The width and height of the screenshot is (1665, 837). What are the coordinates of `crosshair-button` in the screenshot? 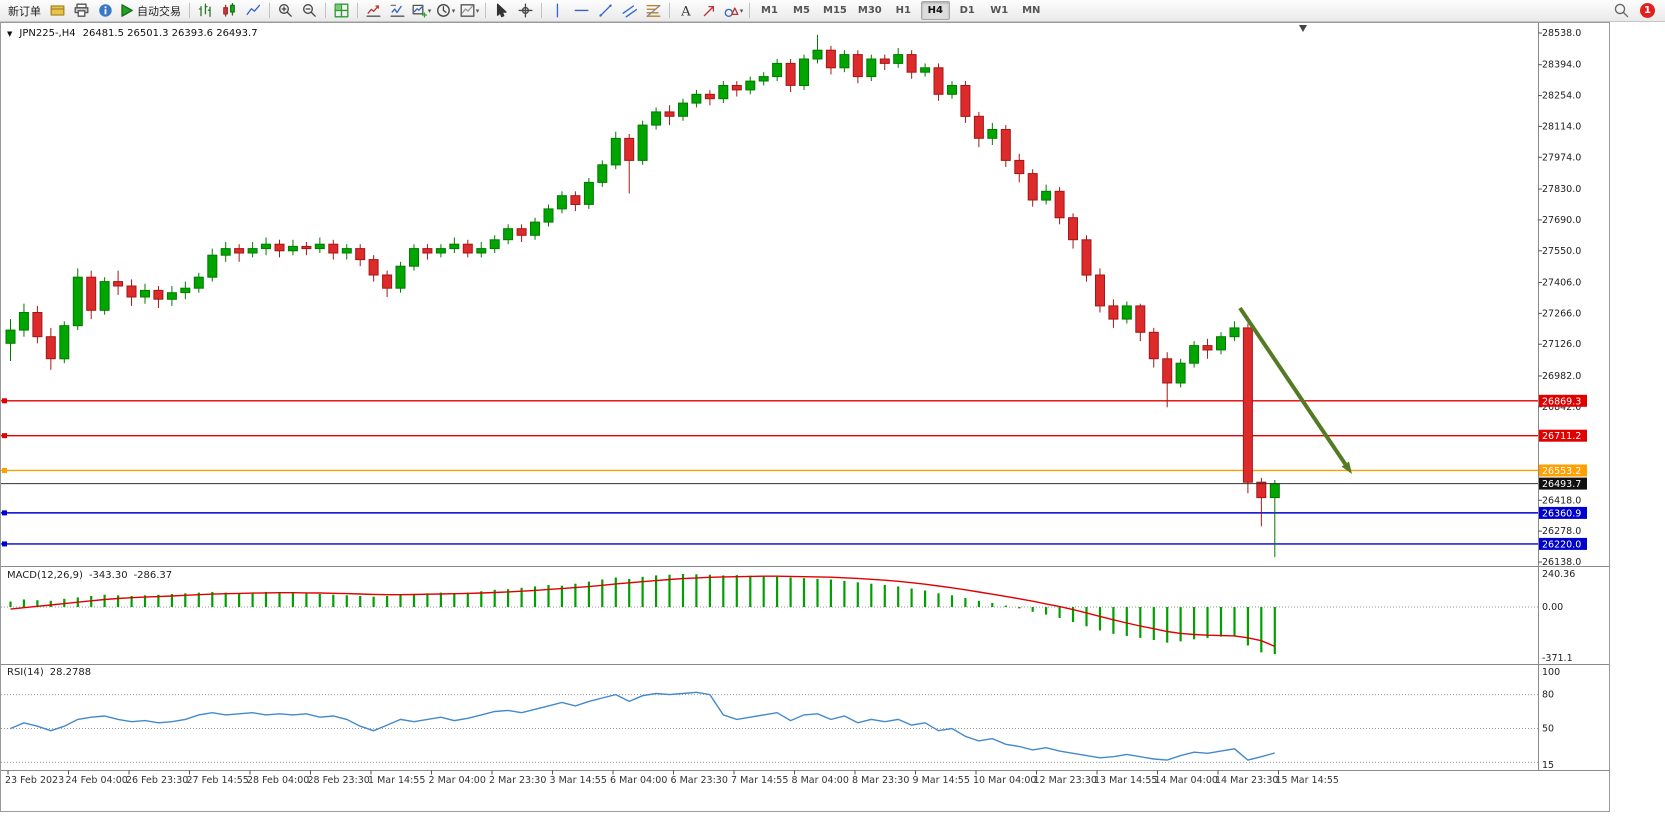 It's located at (525, 10).